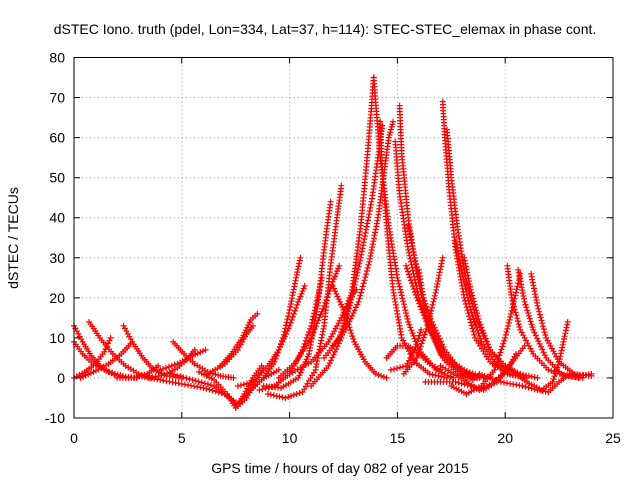  I want to click on y-tick-label: 20, so click(57, 298).